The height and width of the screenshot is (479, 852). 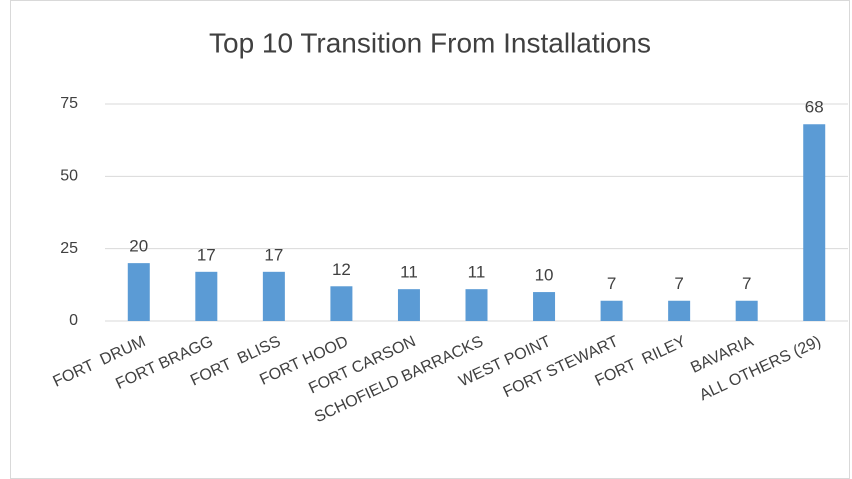 I want to click on chart-title: Top 10 Transition From Installations, so click(x=430, y=42).